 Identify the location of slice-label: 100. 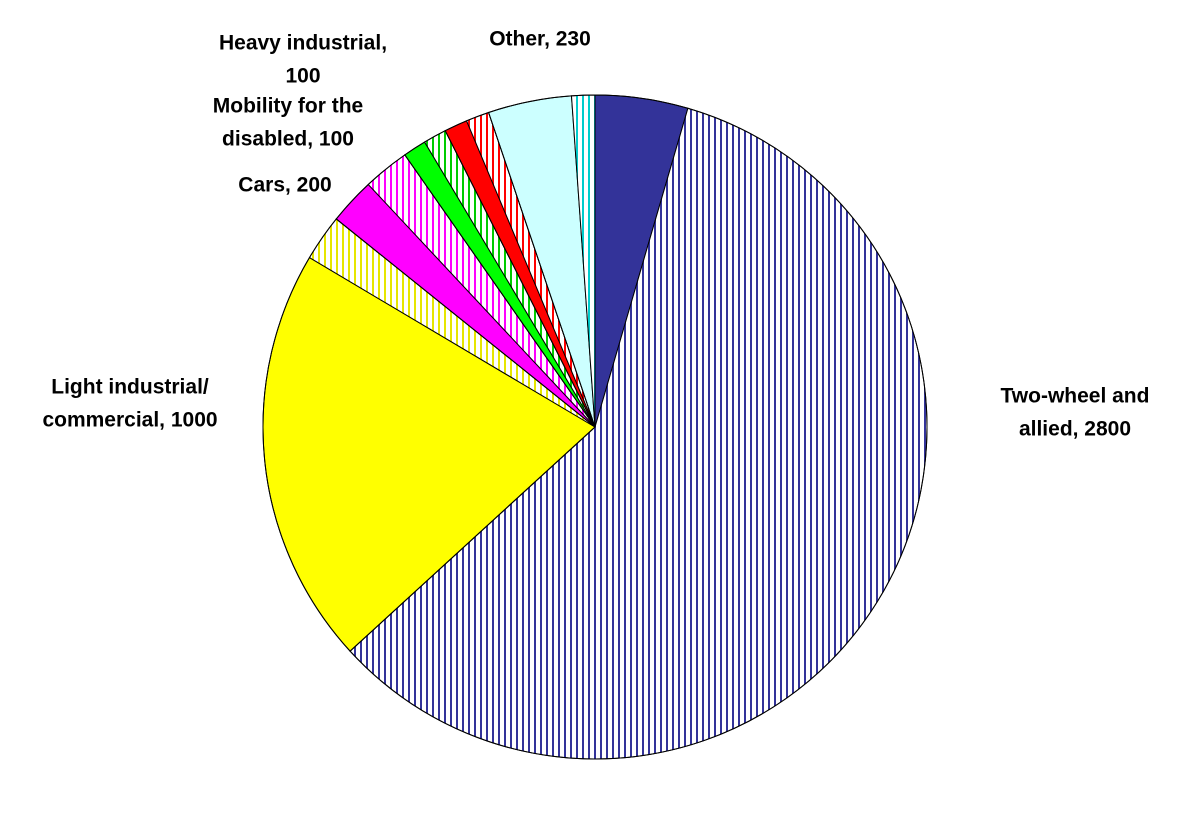
(302, 76).